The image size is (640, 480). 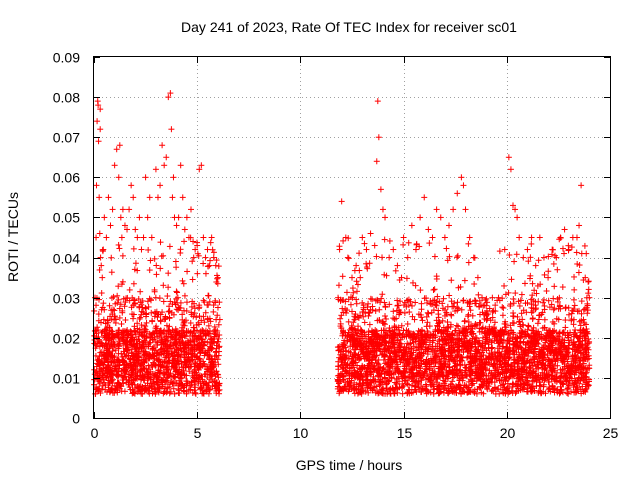 What do you see at coordinates (349, 465) in the screenshot?
I see `x-axis-label: GPS time / hours` at bounding box center [349, 465].